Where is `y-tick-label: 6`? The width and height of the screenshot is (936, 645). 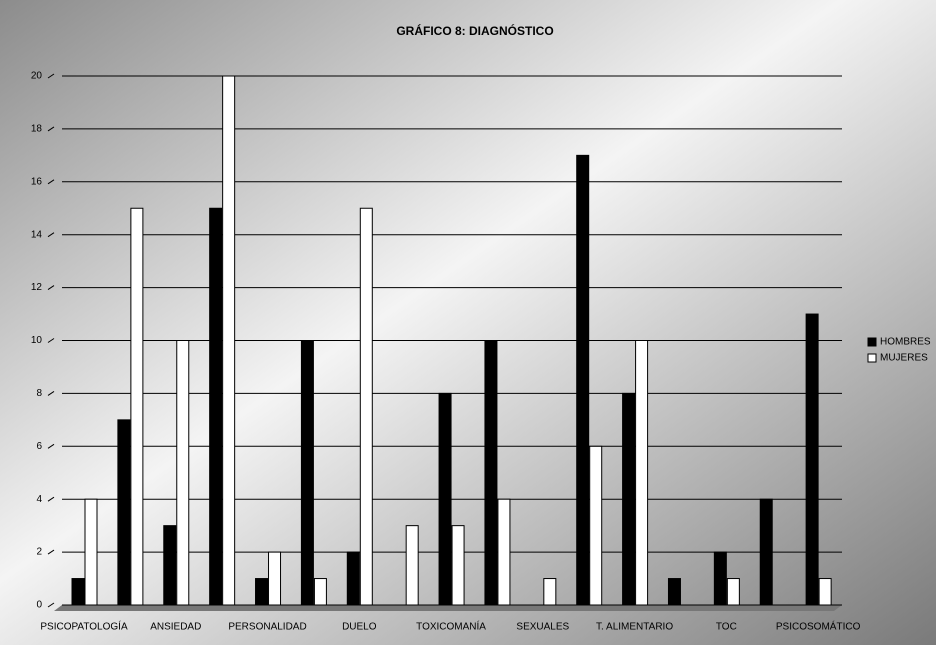 y-tick-label: 6 is located at coordinates (39, 446).